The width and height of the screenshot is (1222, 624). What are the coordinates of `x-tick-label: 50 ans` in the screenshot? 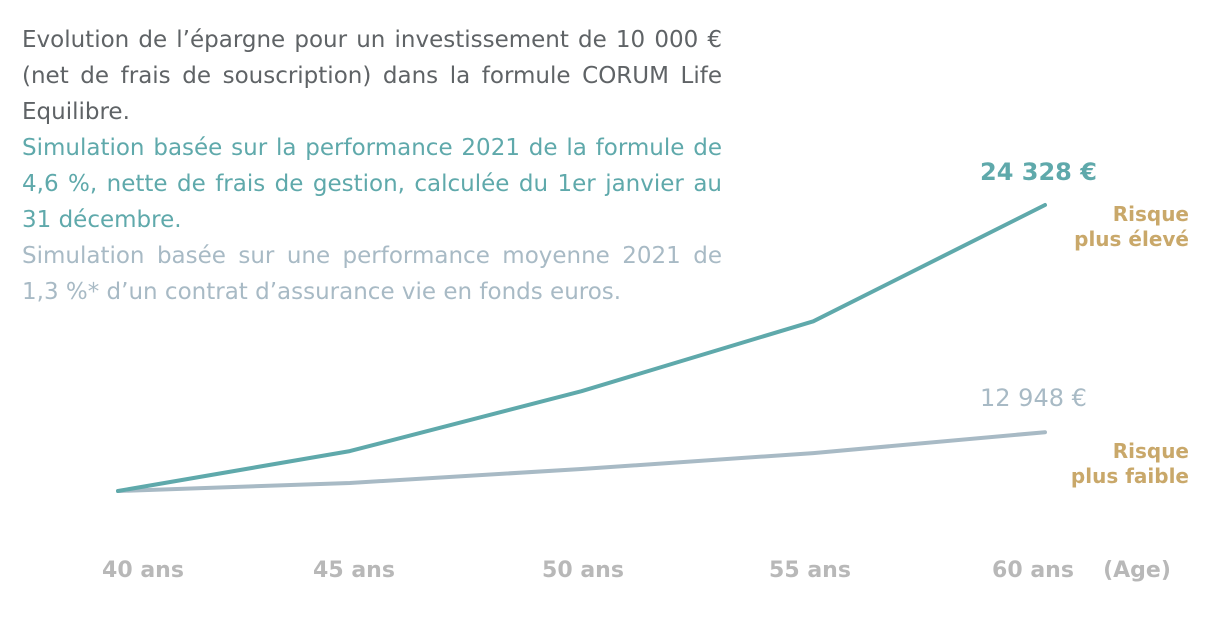 It's located at (583, 570).